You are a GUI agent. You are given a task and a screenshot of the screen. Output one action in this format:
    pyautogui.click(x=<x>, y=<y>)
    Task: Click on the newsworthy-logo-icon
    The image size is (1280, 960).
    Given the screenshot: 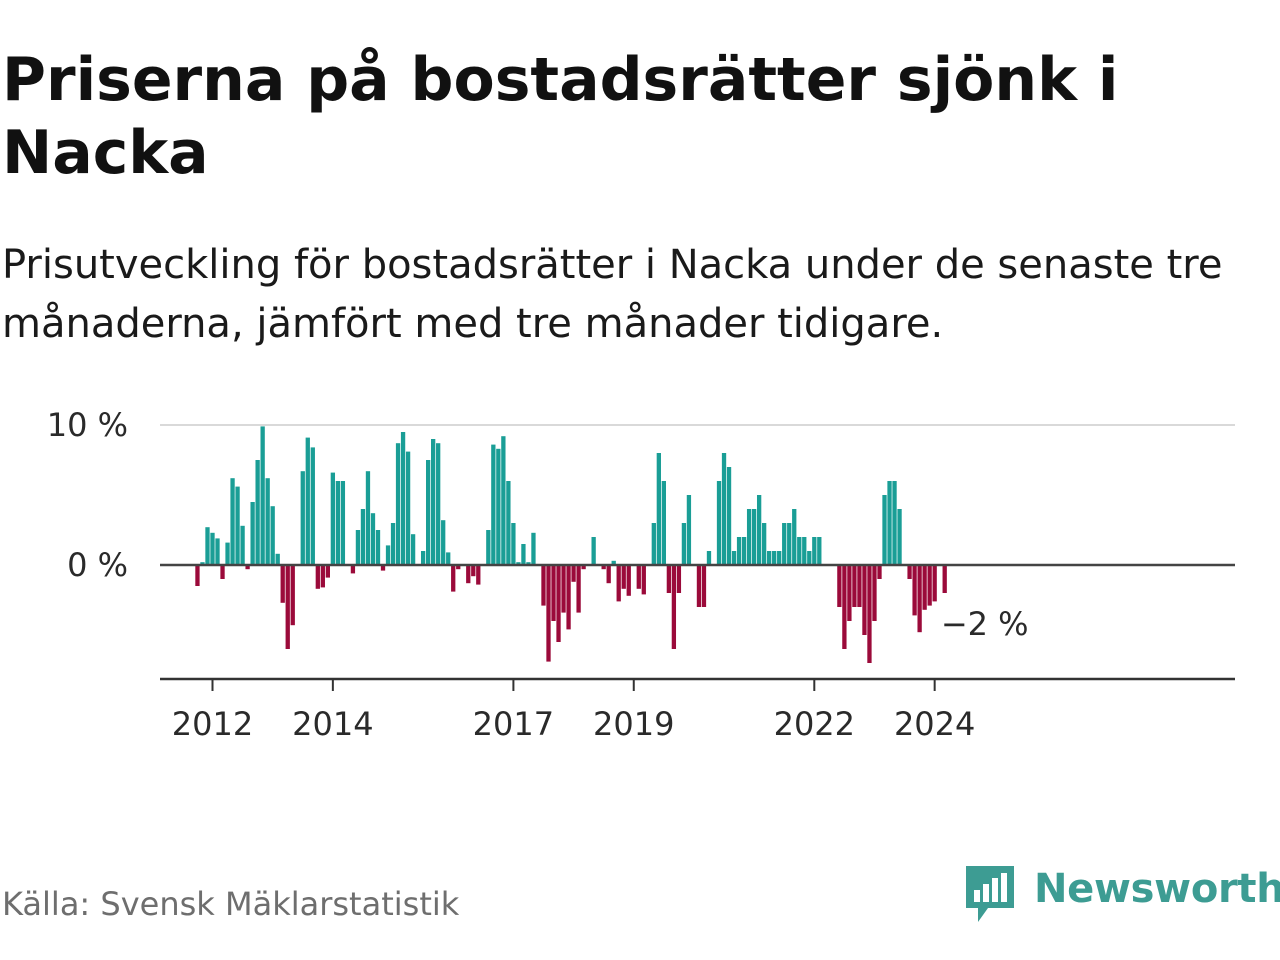 What is the action you would take?
    pyautogui.click(x=990, y=894)
    